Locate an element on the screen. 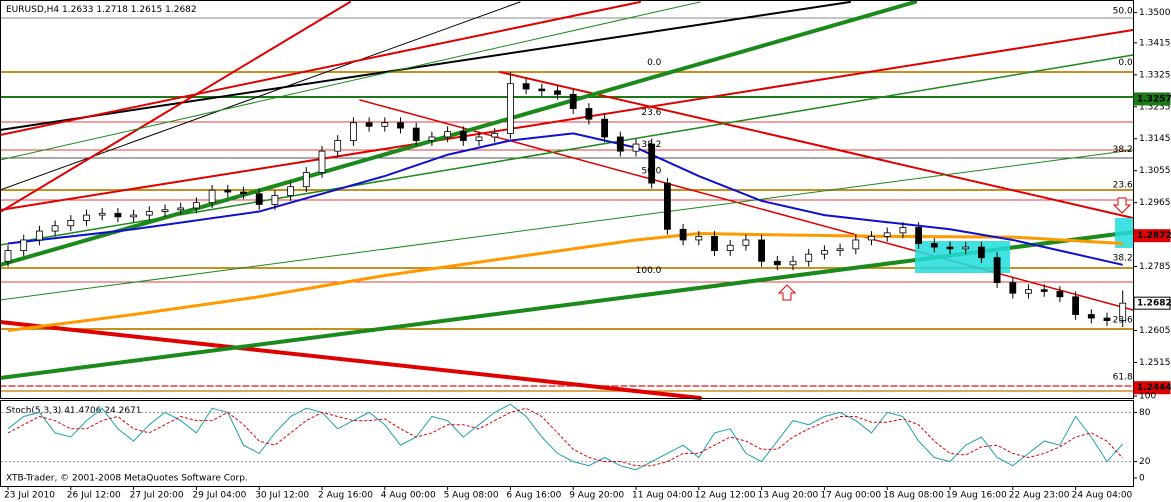 Image resolution: width=1171 pixels, height=502 pixels. x-tick-label: 24 Aug 04:00 is located at coordinates (1102, 496).